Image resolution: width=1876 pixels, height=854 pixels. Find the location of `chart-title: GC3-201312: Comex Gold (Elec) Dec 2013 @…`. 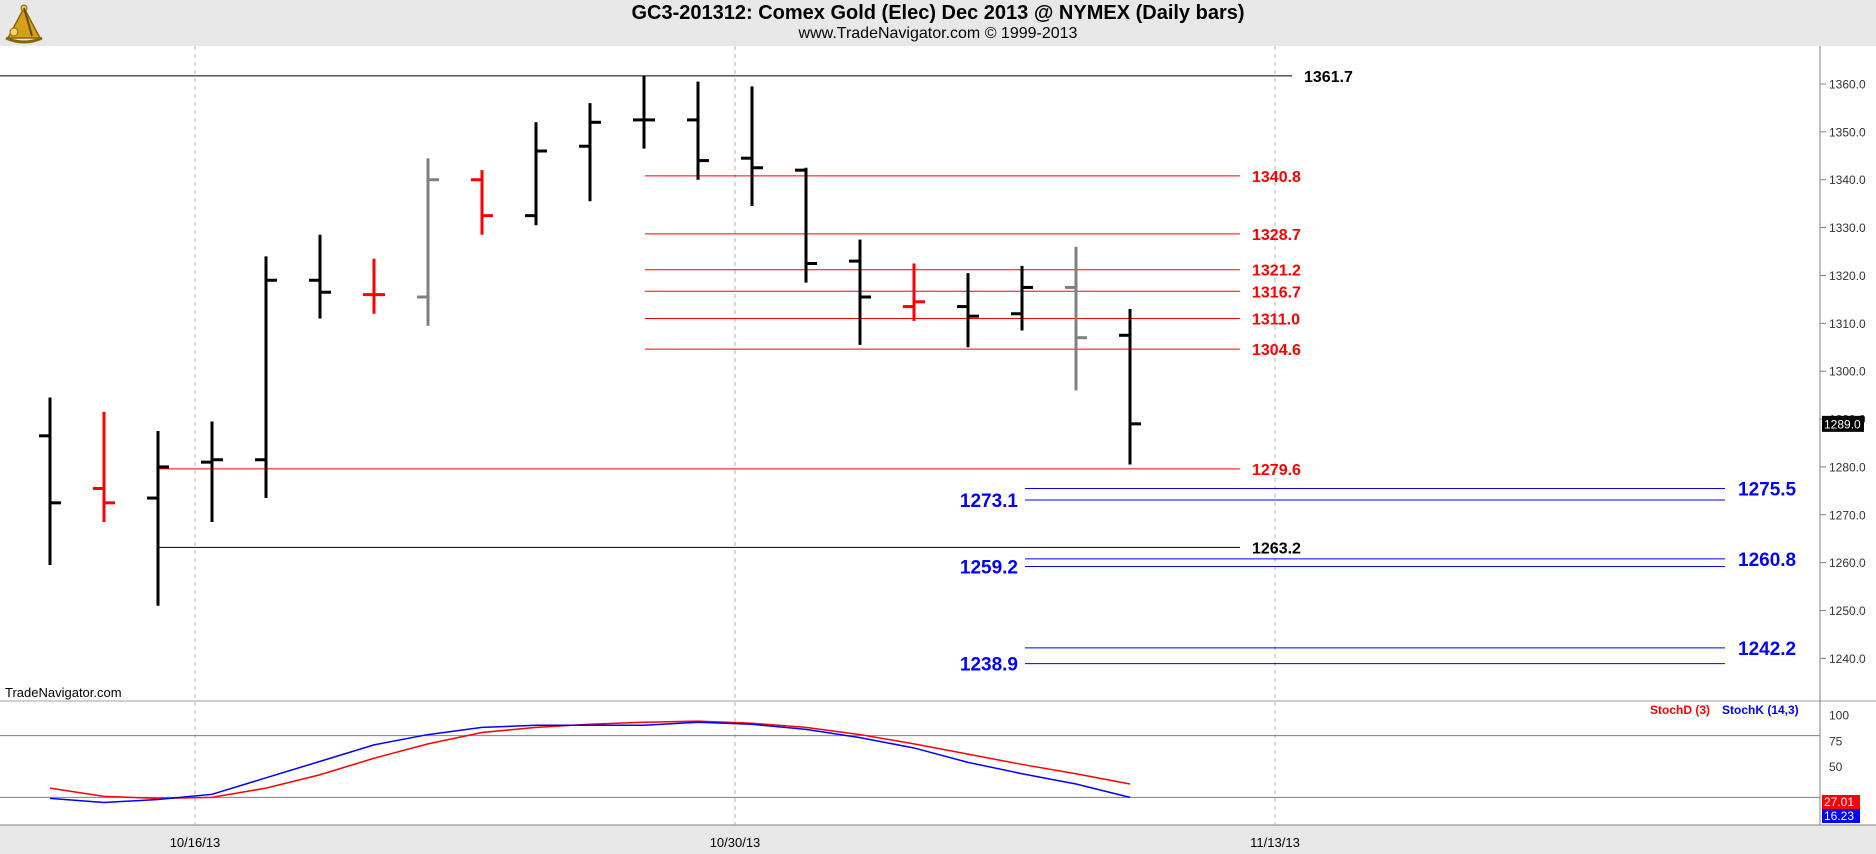

chart-title: GC3-201312: Comex Gold (Elec) Dec 2013 @… is located at coordinates (938, 13).